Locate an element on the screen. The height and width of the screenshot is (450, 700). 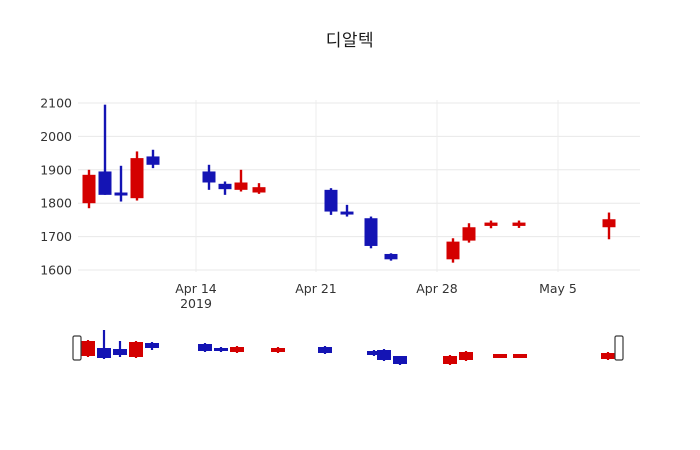
x-axis-labels-group: Apr 14 Apr 21 Apr 28 May 5 2019 is located at coordinates (376, 296).